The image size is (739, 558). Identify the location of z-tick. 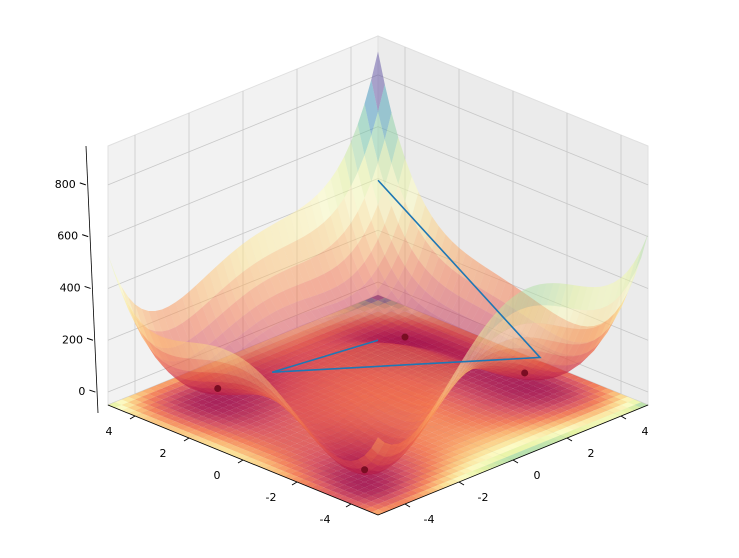
(82, 184).